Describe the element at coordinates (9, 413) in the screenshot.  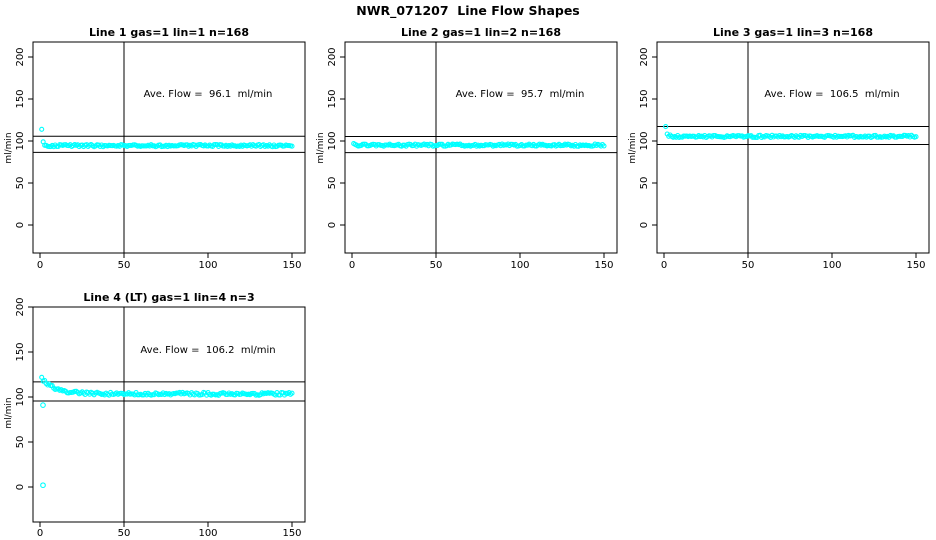
I see `y-axis-label-line4: ml/min` at that location.